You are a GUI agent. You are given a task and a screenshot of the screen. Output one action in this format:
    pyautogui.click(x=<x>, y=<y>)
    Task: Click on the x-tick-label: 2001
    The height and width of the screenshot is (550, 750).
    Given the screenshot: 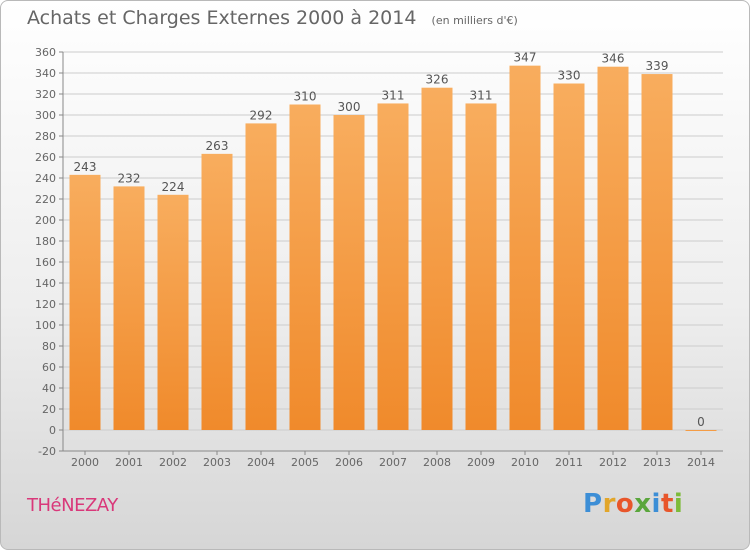 What is the action you would take?
    pyautogui.click(x=129, y=462)
    